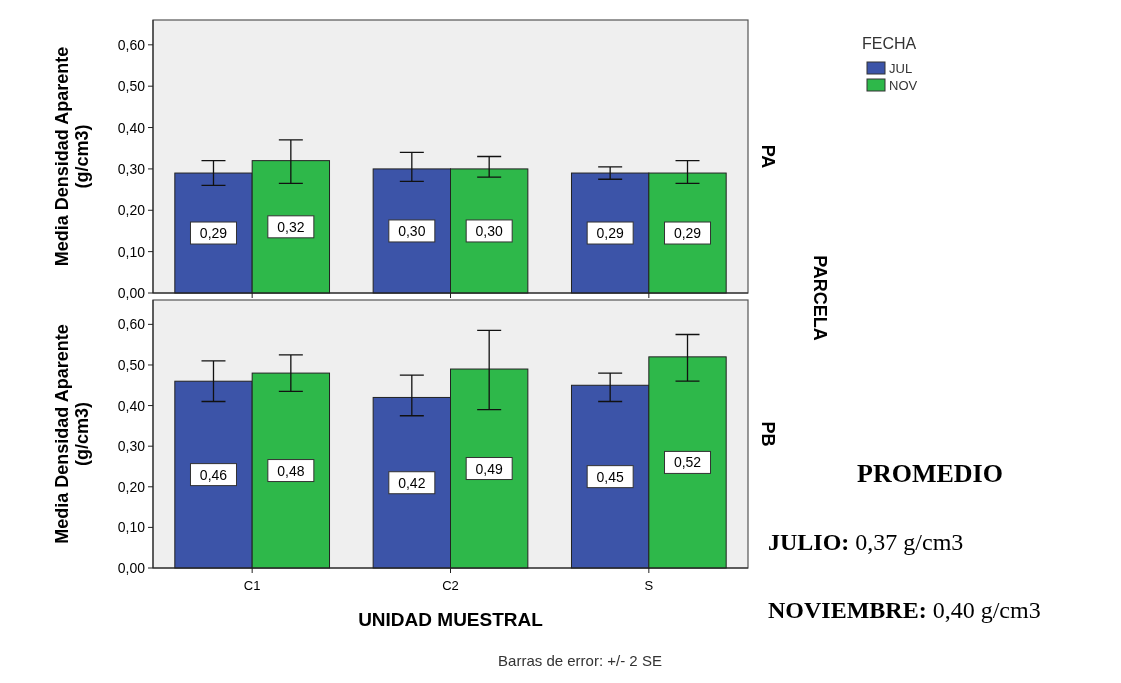 The height and width of the screenshot is (683, 1121). Describe the element at coordinates (687, 462) in the screenshot. I see `data-label: 0,52` at that location.